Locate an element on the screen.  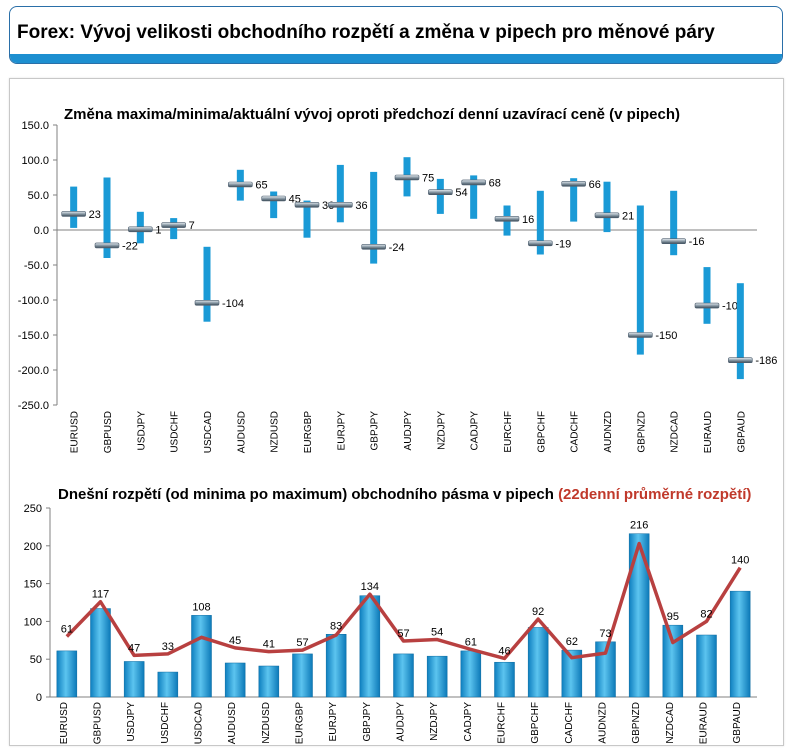
chart2-x-tick-label: EURJPY is located at coordinates (333, 722).